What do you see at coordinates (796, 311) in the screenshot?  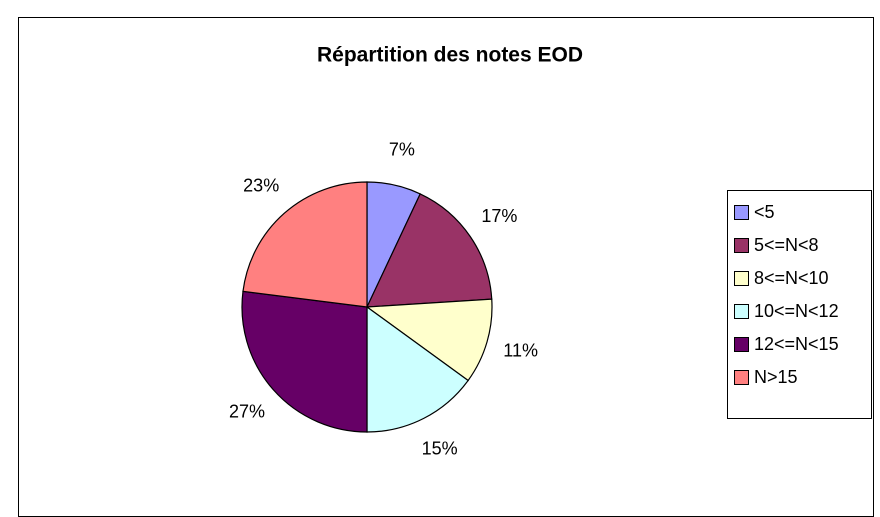 I see `legend-label: 10<=N<12` at bounding box center [796, 311].